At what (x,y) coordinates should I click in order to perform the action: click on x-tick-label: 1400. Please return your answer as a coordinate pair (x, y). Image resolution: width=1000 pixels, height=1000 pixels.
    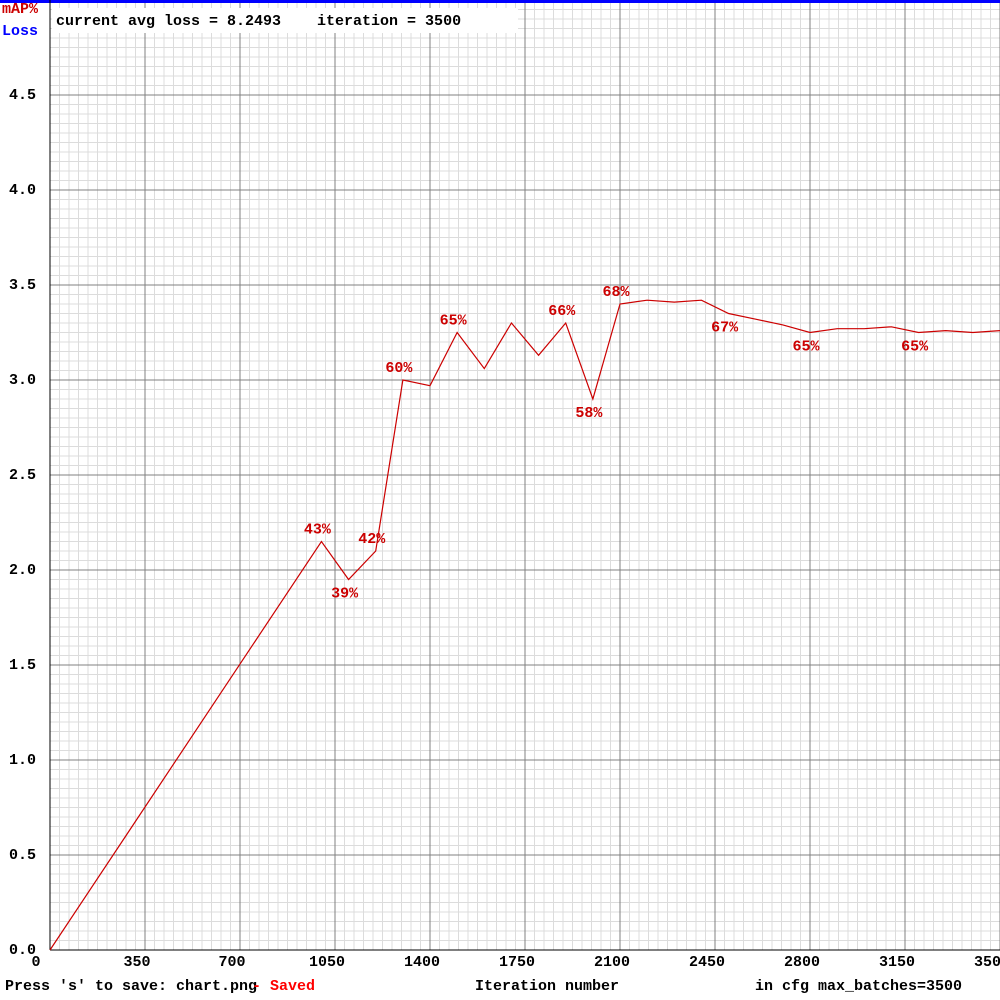
    Looking at the image, I should click on (422, 962).